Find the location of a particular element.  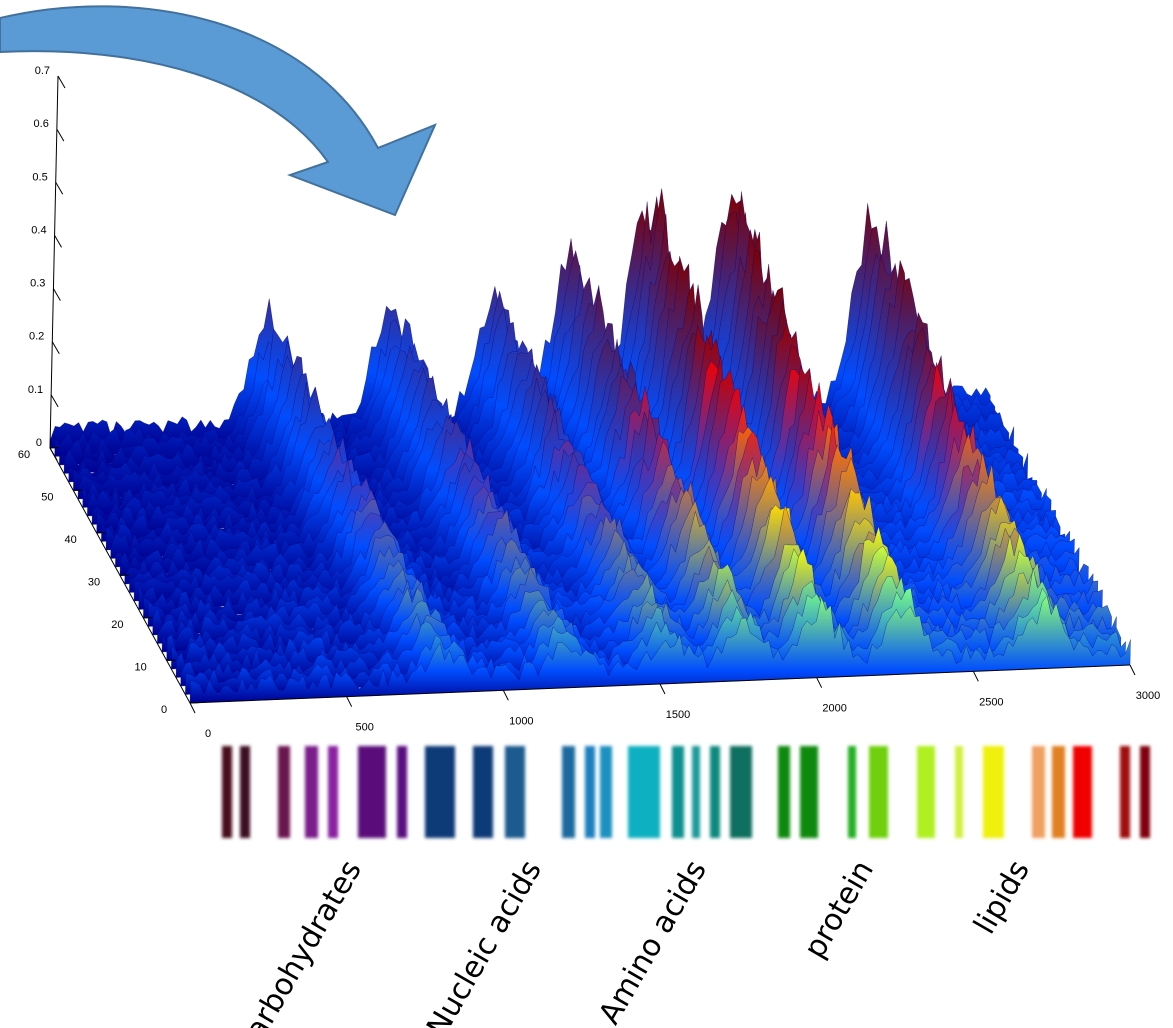

z-tick-label: 0.6 is located at coordinates (41, 124).